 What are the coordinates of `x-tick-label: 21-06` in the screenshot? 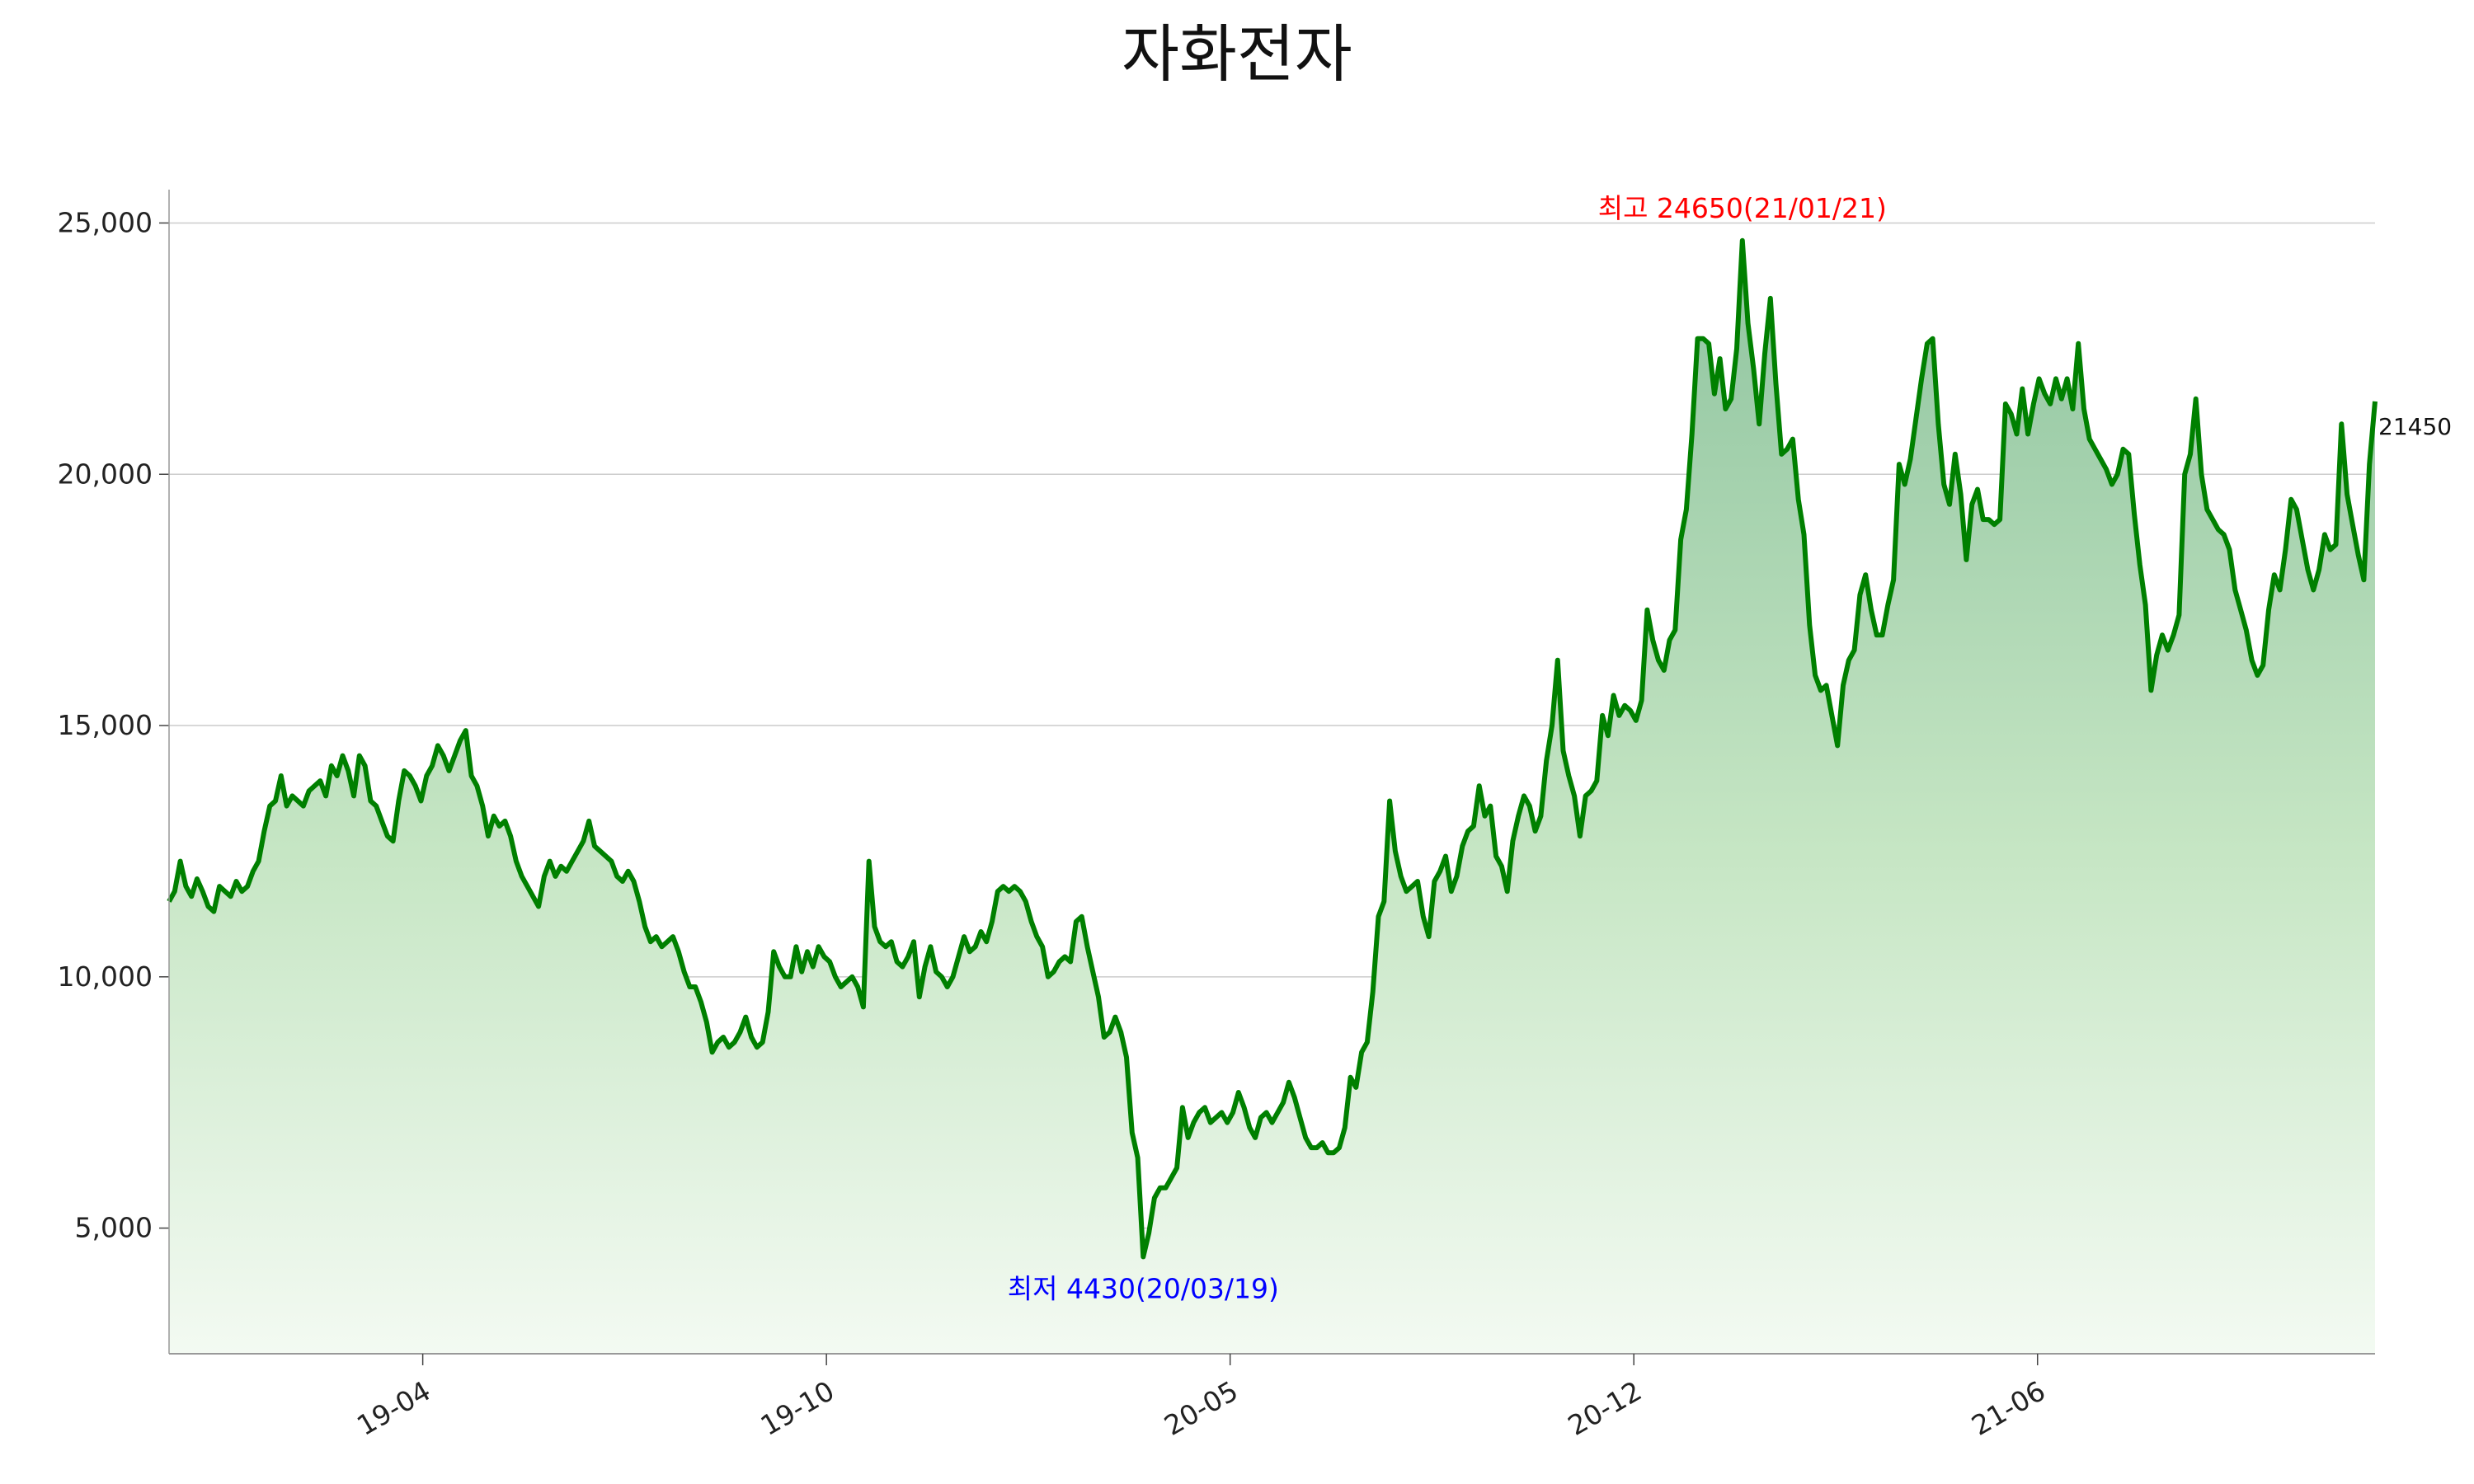 It's located at (2008, 1408).